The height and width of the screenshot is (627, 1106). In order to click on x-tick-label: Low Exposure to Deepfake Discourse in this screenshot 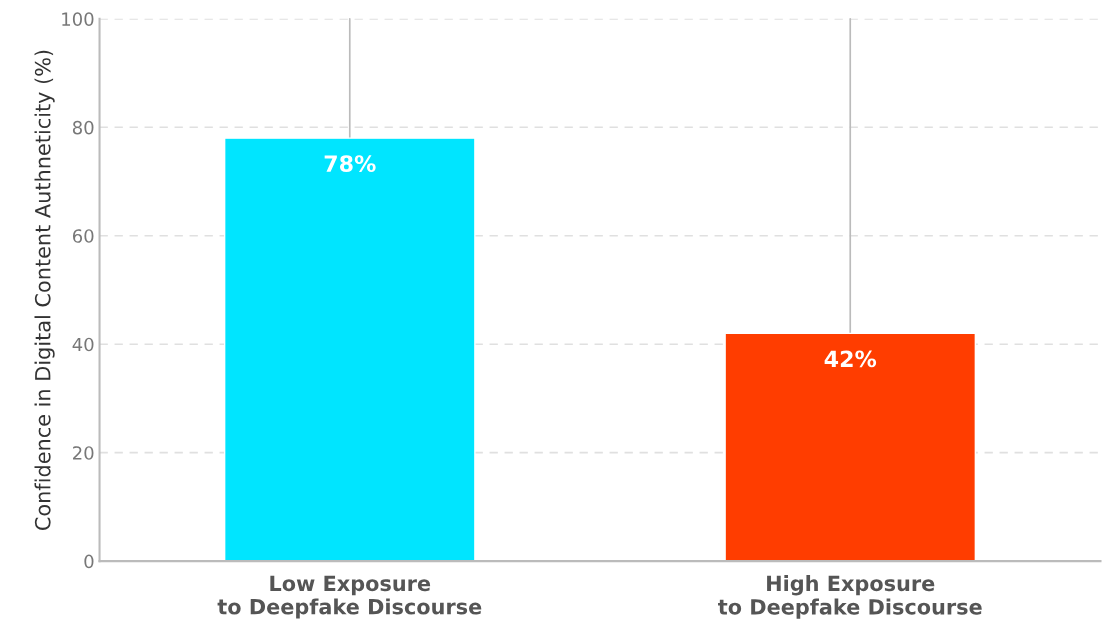, I will do `click(349, 597)`.